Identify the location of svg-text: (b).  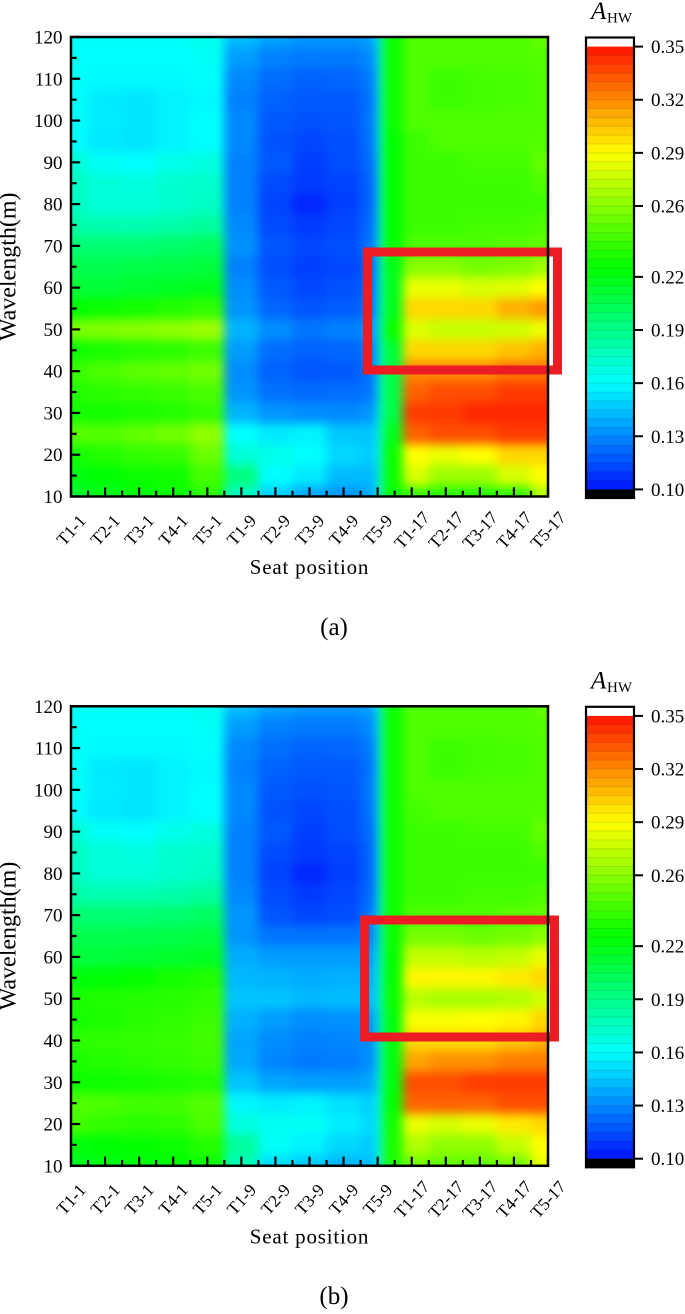
(333, 1296).